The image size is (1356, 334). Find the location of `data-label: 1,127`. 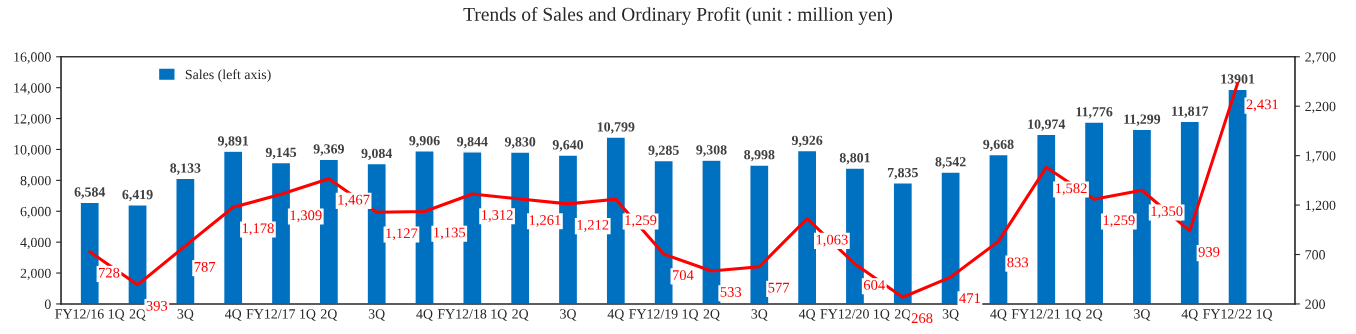

data-label: 1,127 is located at coordinates (402, 234).